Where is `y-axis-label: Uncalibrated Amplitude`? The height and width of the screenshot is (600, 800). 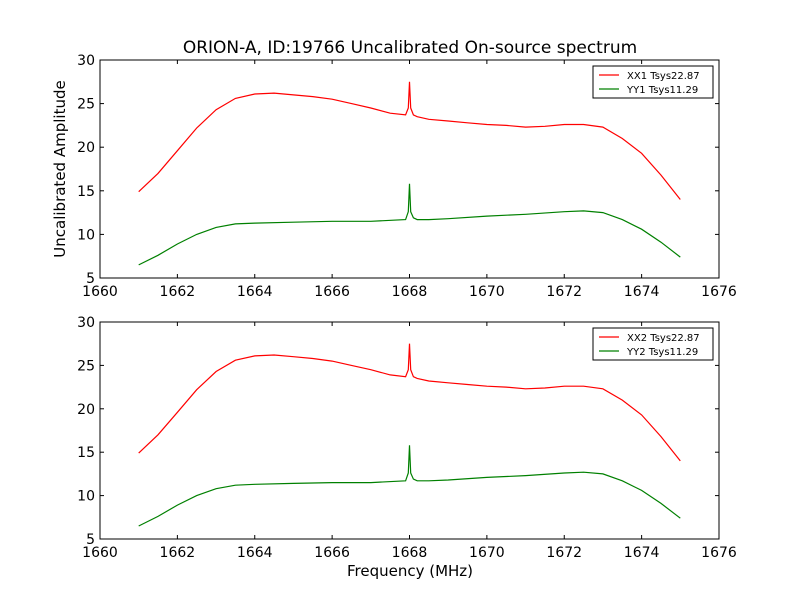 y-axis-label: Uncalibrated Amplitude is located at coordinates (60, 168).